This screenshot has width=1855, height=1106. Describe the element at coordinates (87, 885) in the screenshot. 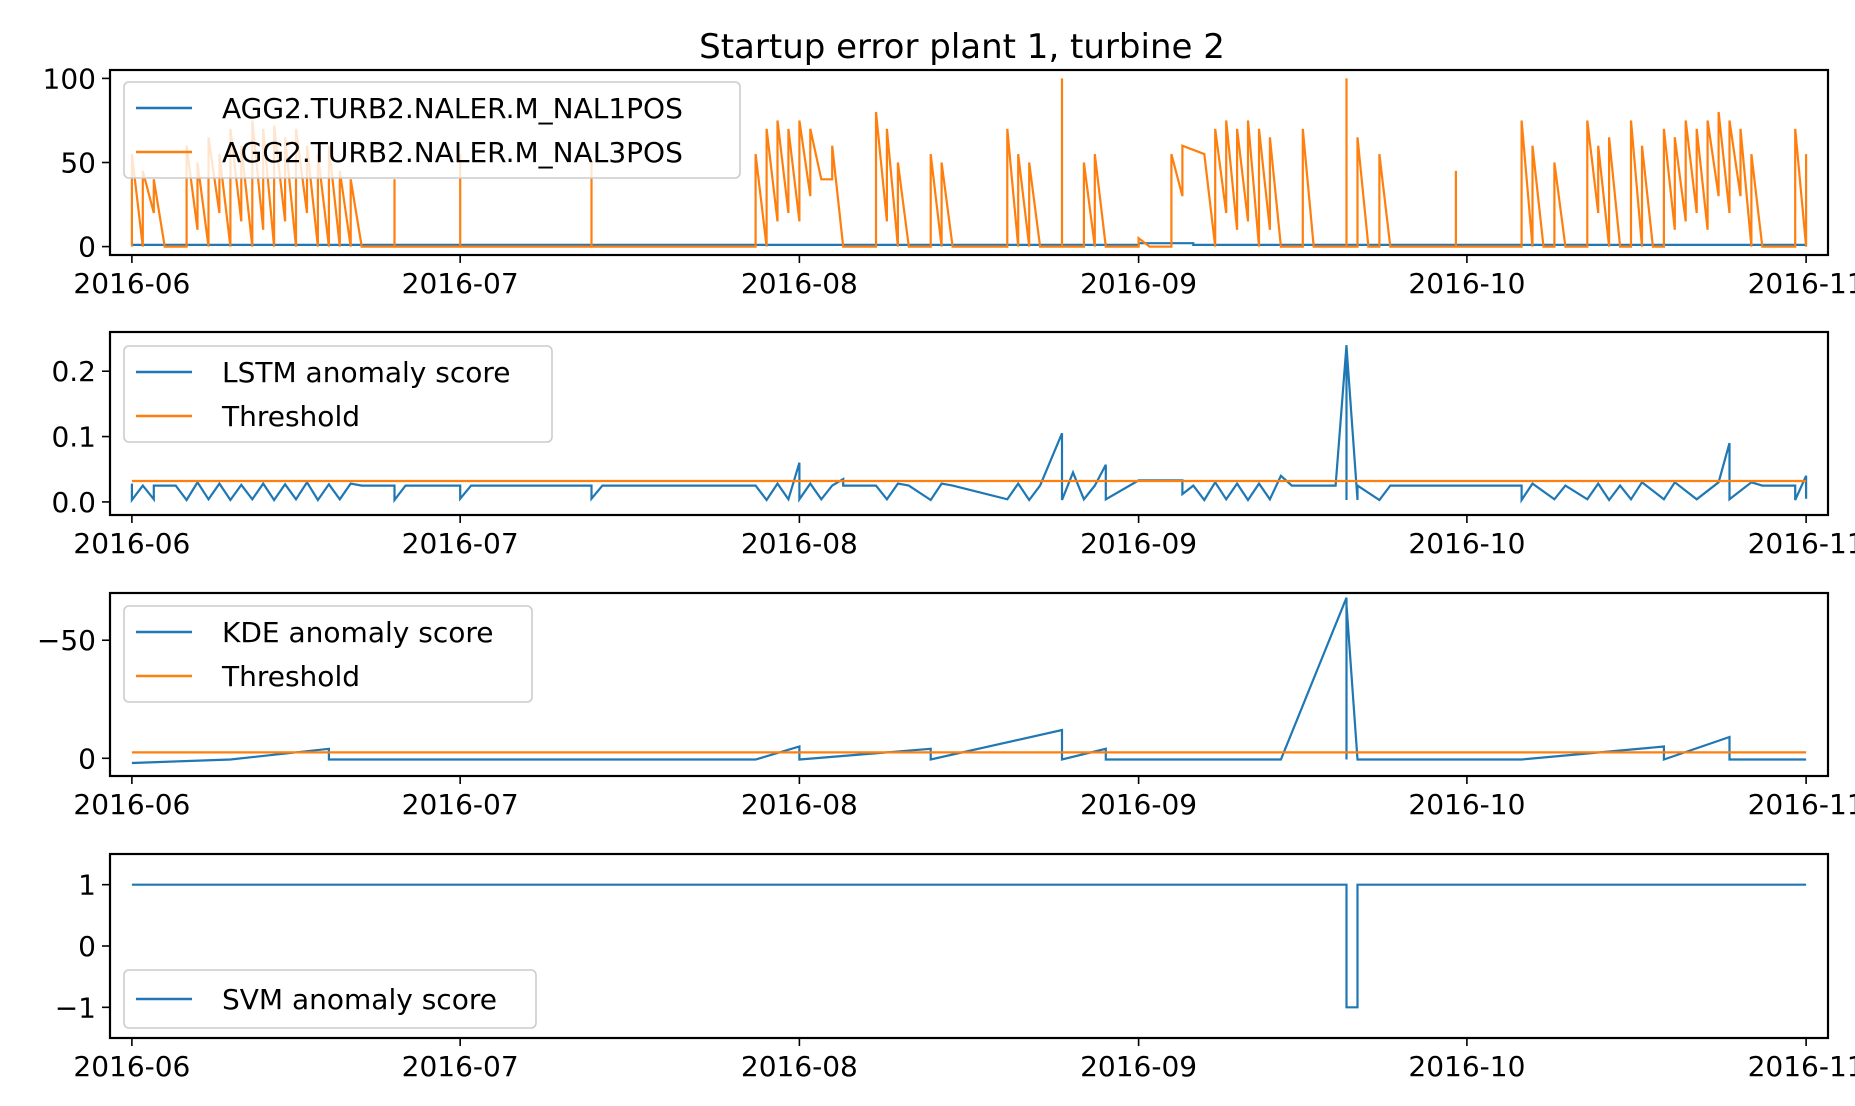

I see `y-tick-label: 1` at that location.